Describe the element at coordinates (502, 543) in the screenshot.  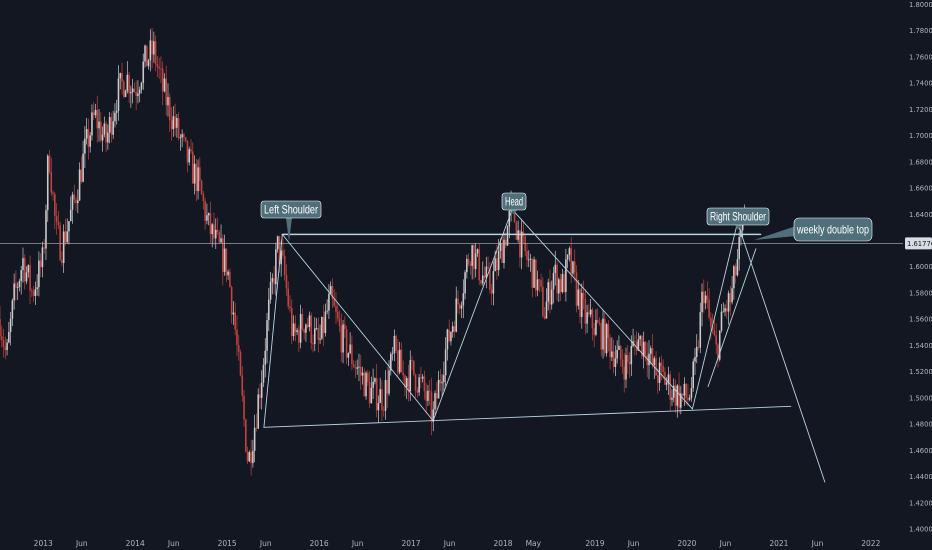
I see `x-tick-label: 2018` at that location.